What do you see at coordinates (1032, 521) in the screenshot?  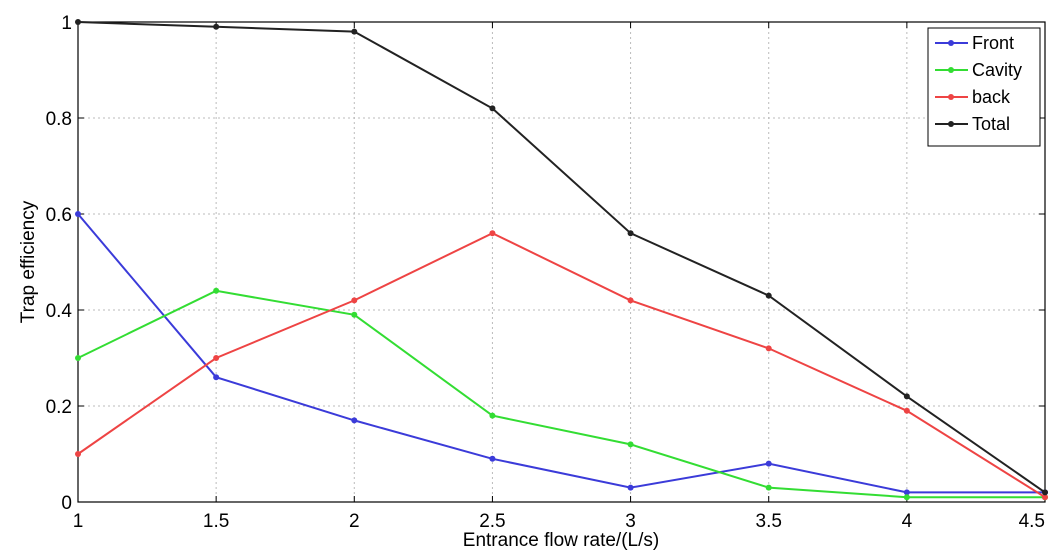 I see `x-tick-label: 4.5` at bounding box center [1032, 521].